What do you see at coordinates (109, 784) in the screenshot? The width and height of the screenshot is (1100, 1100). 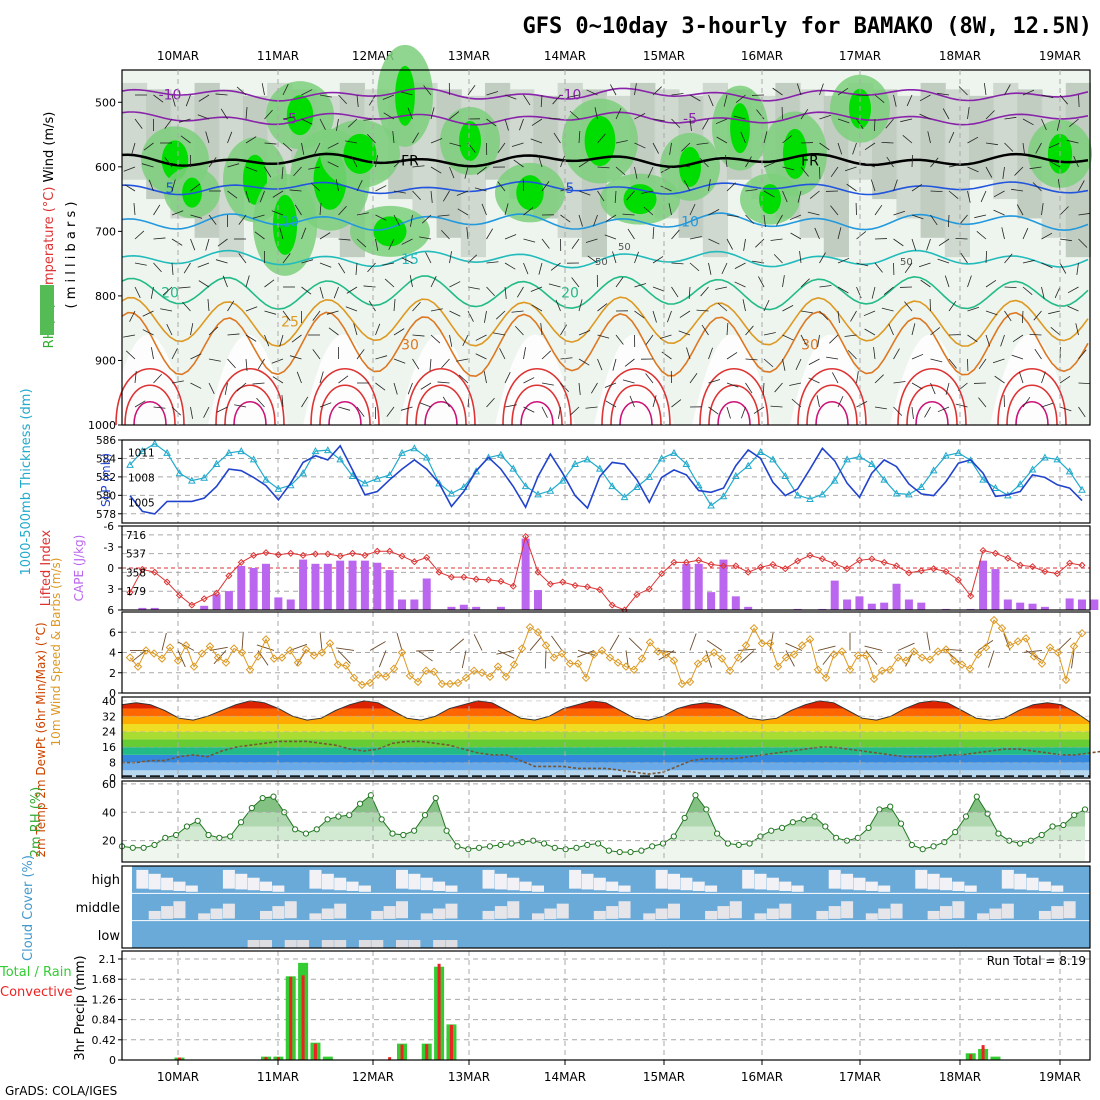 I see `tick-label: 60` at bounding box center [109, 784].